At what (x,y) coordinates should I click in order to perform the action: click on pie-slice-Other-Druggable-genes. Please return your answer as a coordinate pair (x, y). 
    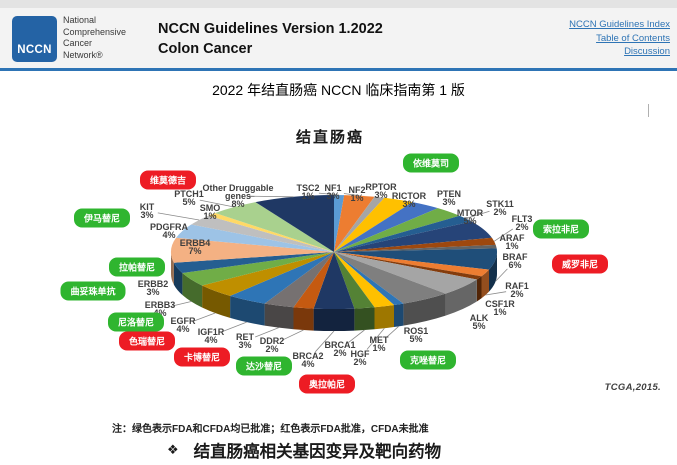
    Looking at the image, I should click on (294, 223).